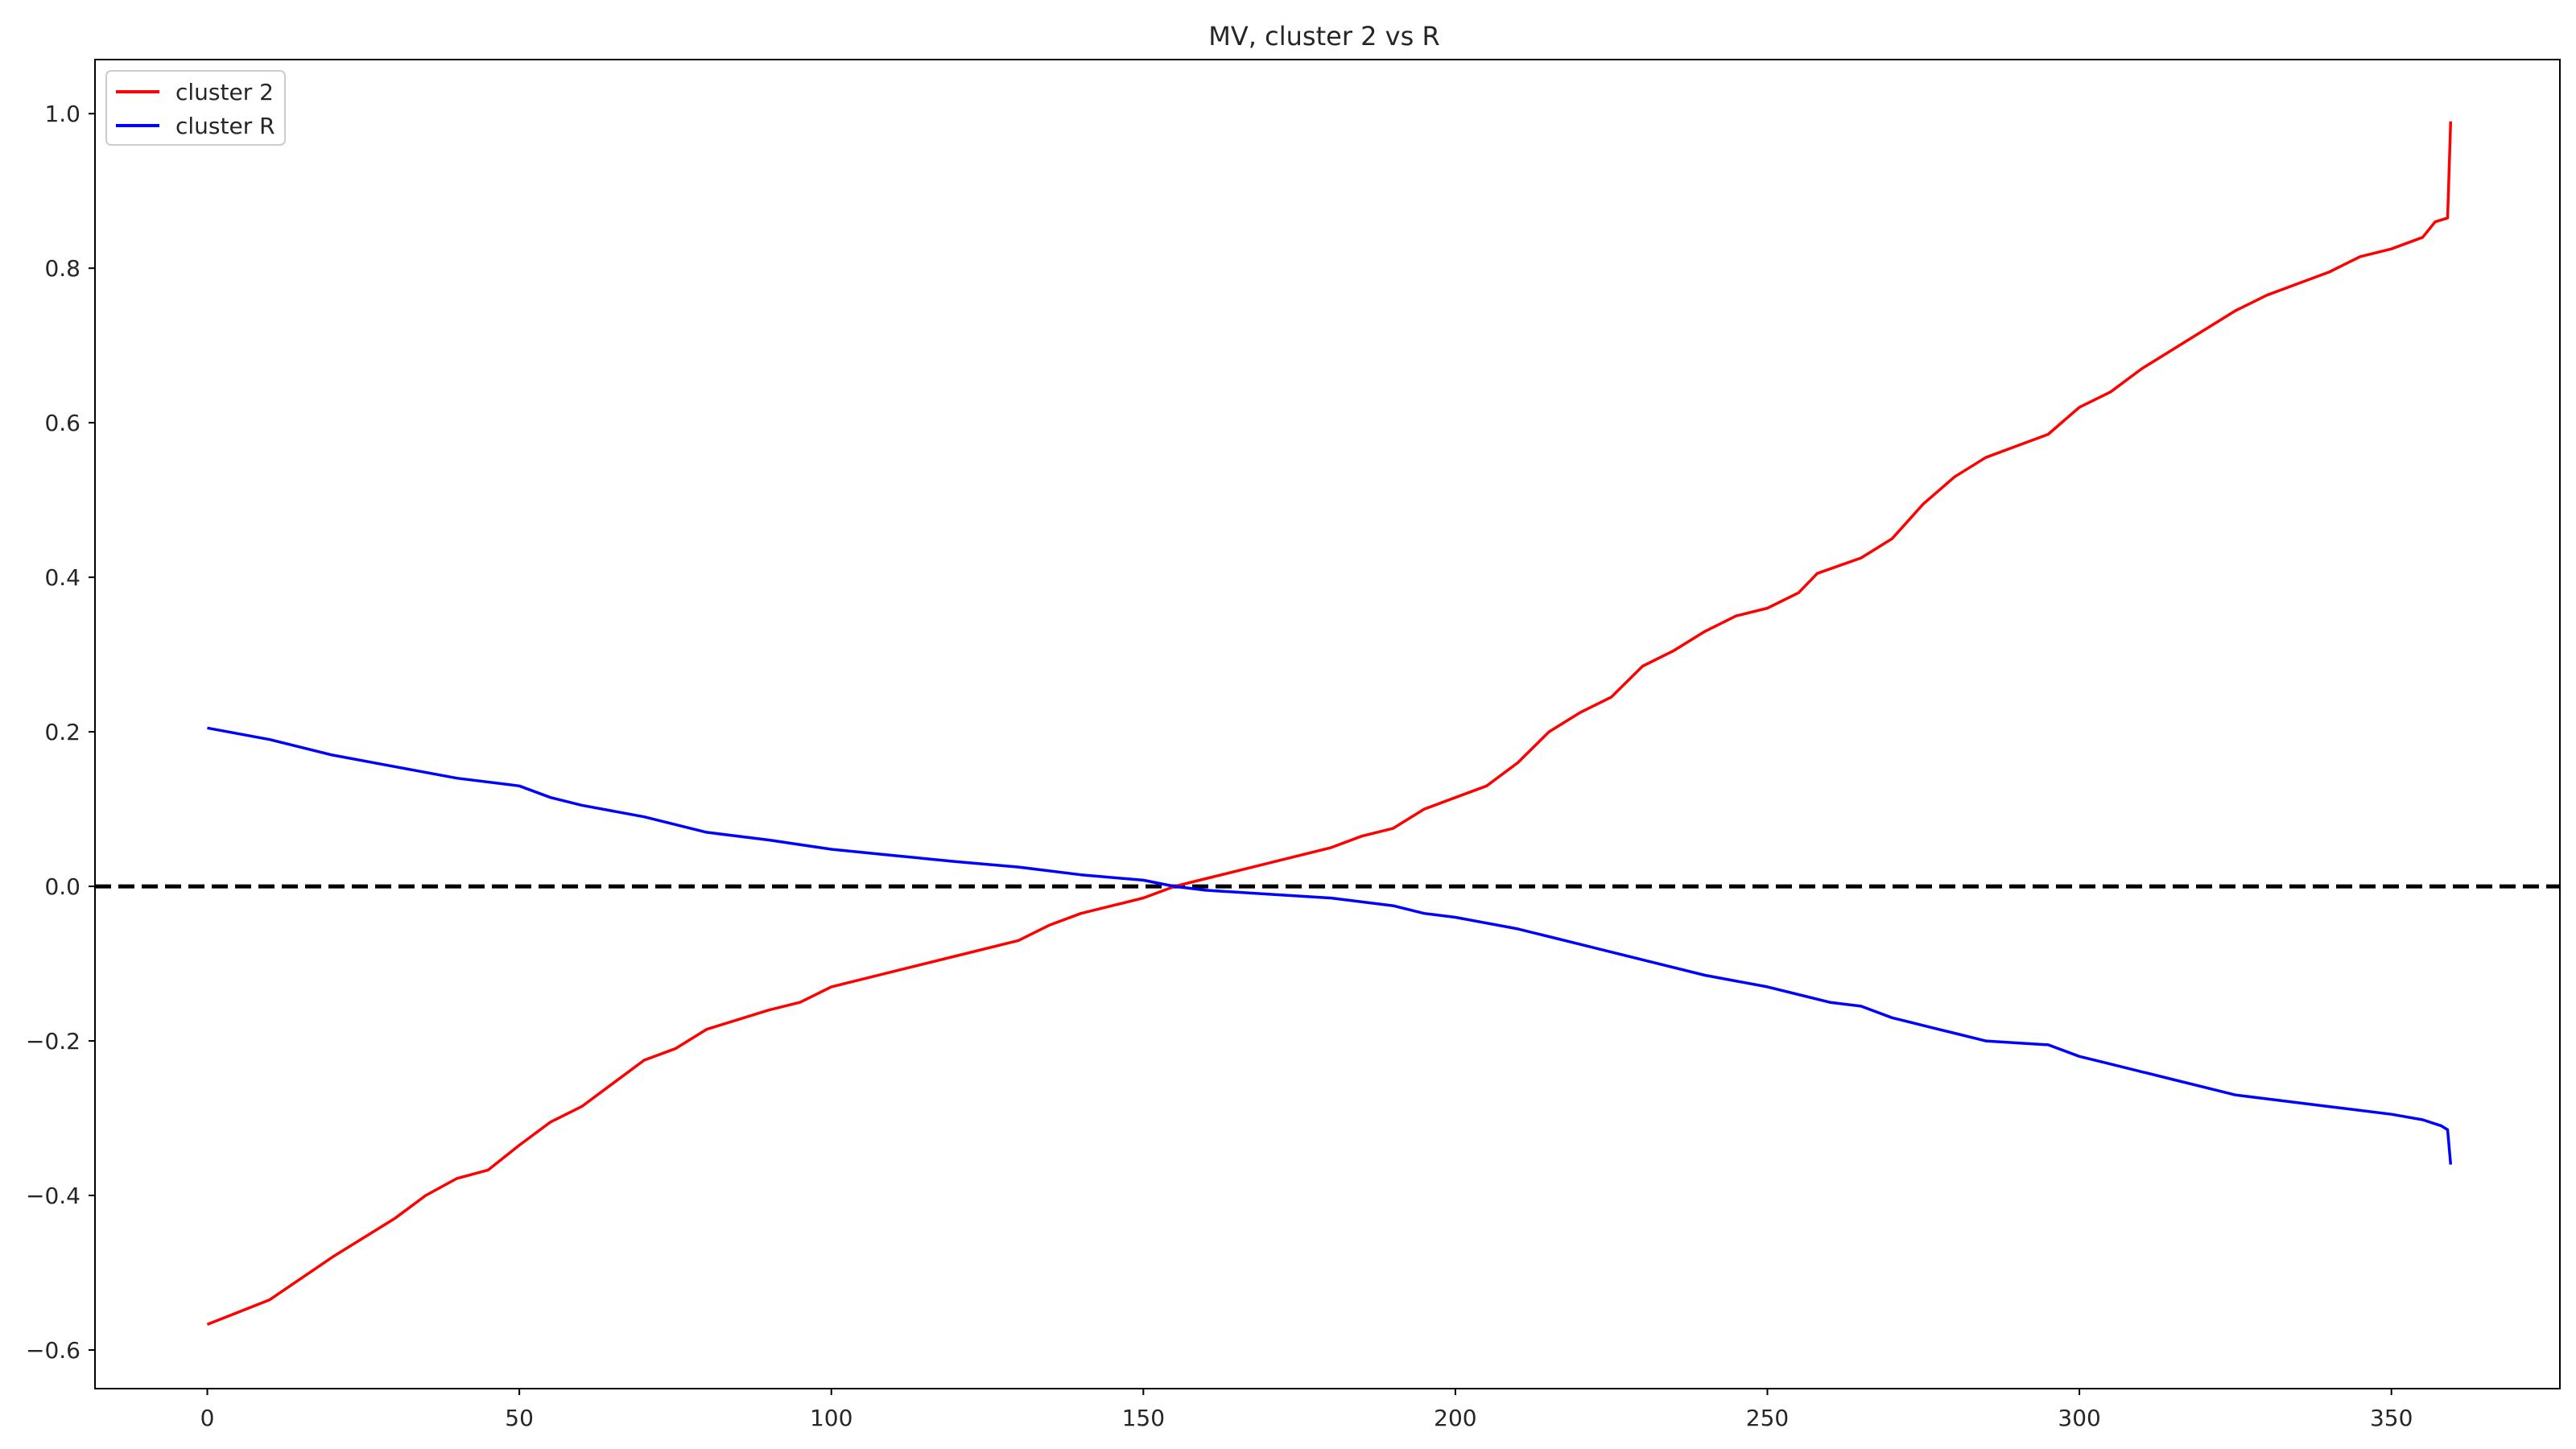 The image size is (2576, 1449). I want to click on y-tick-label: 0.2, so click(62, 732).